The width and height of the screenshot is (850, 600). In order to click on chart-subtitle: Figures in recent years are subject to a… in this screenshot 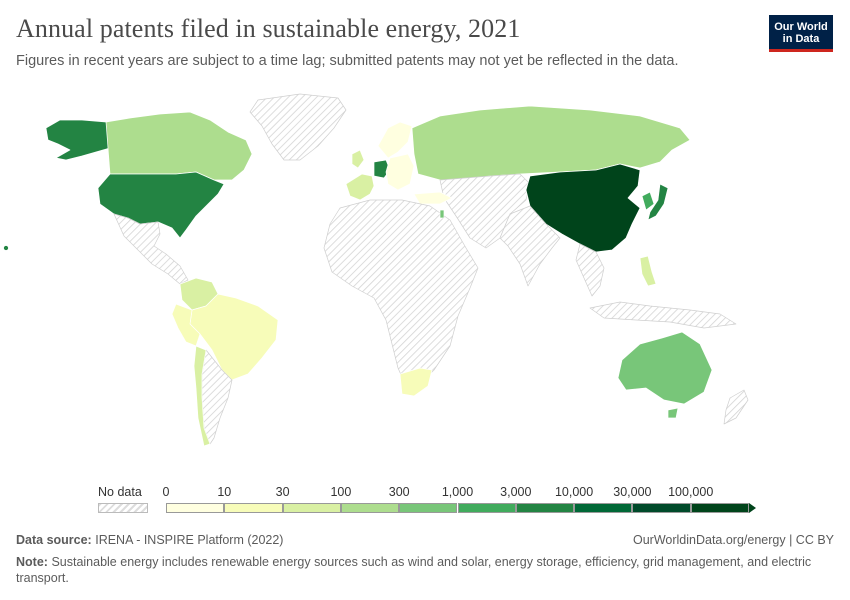, I will do `click(347, 61)`.